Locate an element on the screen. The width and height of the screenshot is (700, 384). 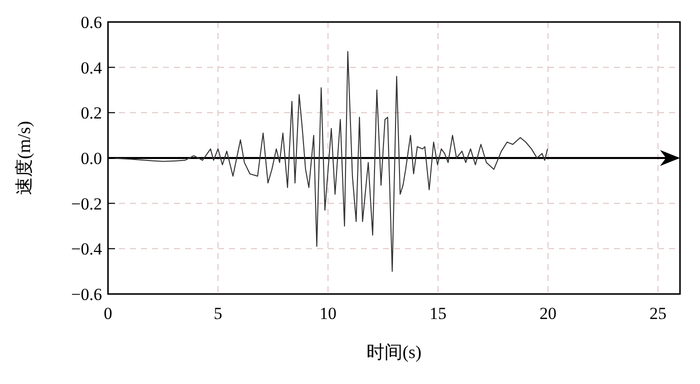
x-tick-label: 10 is located at coordinates (328, 313).